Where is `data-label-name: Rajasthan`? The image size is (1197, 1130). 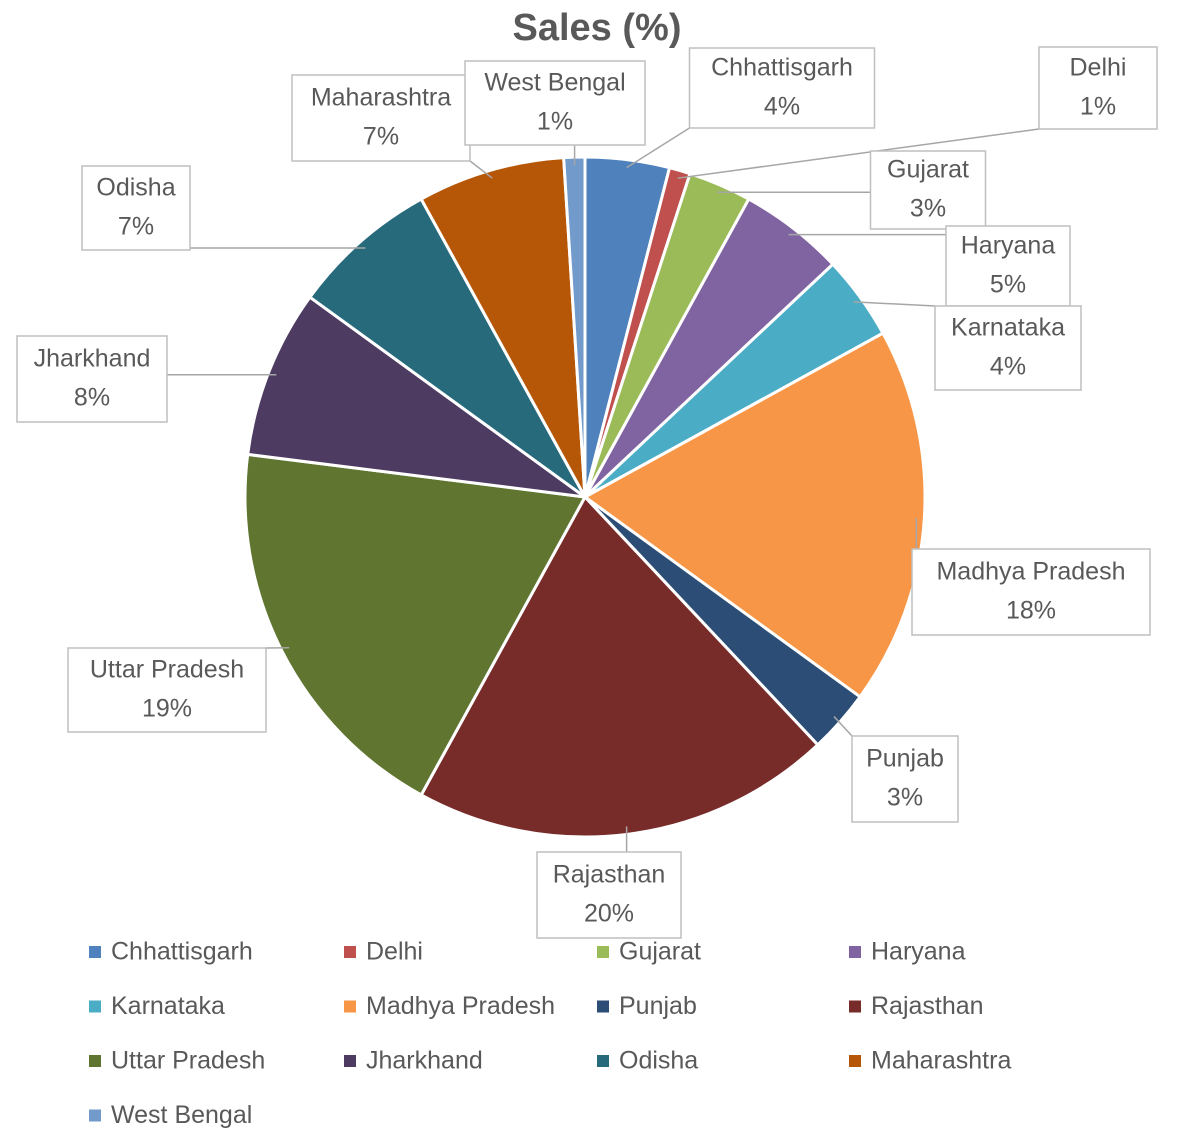
data-label-name: Rajasthan is located at coordinates (609, 875).